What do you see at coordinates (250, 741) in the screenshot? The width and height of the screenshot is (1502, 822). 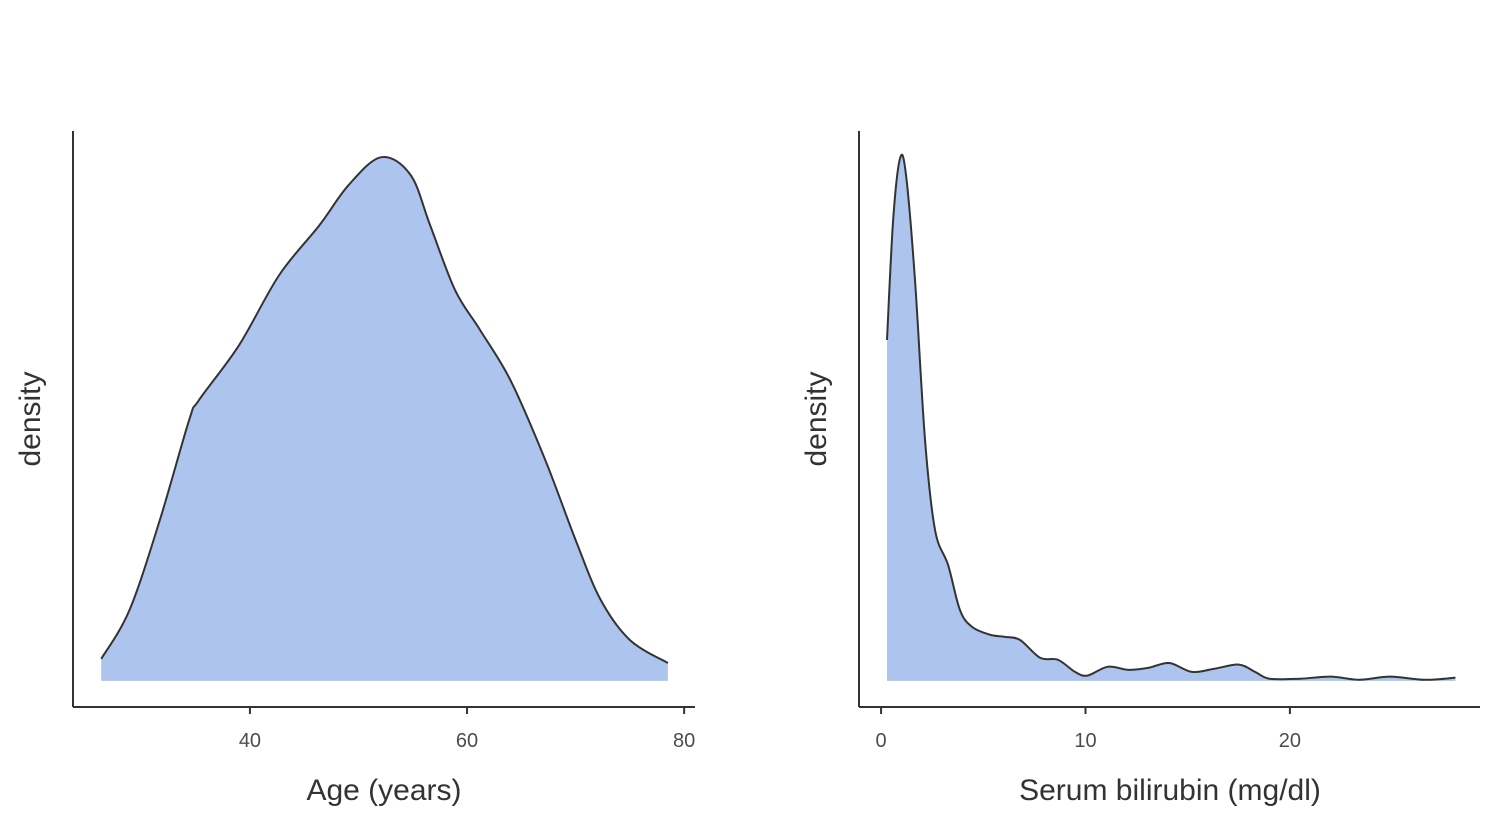 I see `x-tick-label: 40` at bounding box center [250, 741].